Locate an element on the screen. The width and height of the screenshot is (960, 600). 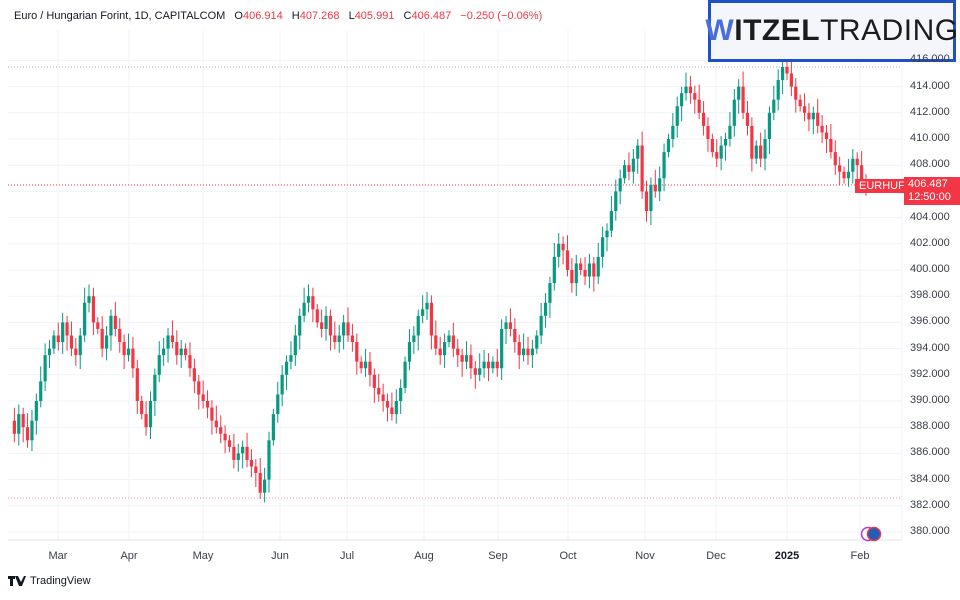
tradingview-logo: TradingView is located at coordinates (49, 581).